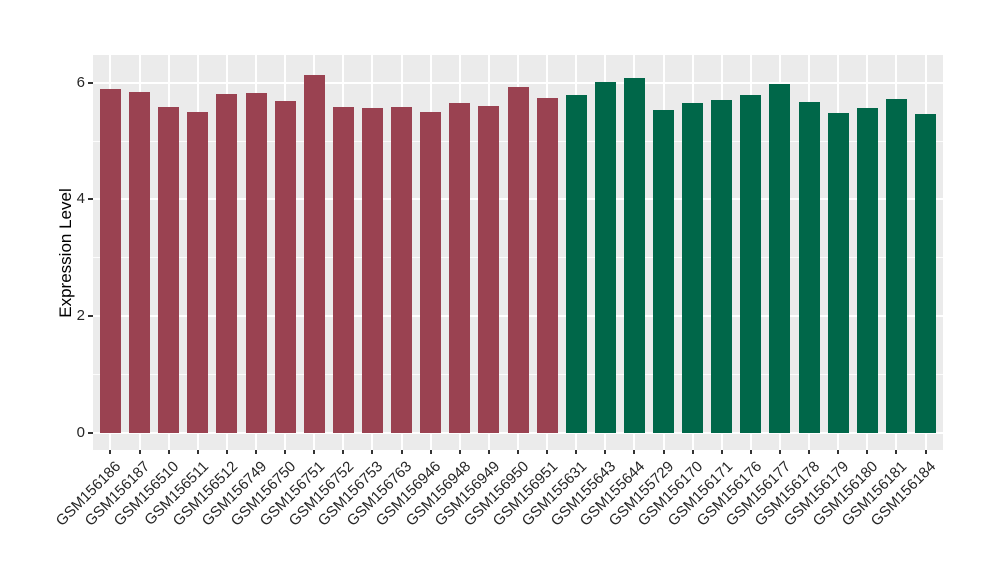 The width and height of the screenshot is (1000, 580). What do you see at coordinates (634, 452) in the screenshot?
I see `x-tick-mark-GSM155644` at bounding box center [634, 452].